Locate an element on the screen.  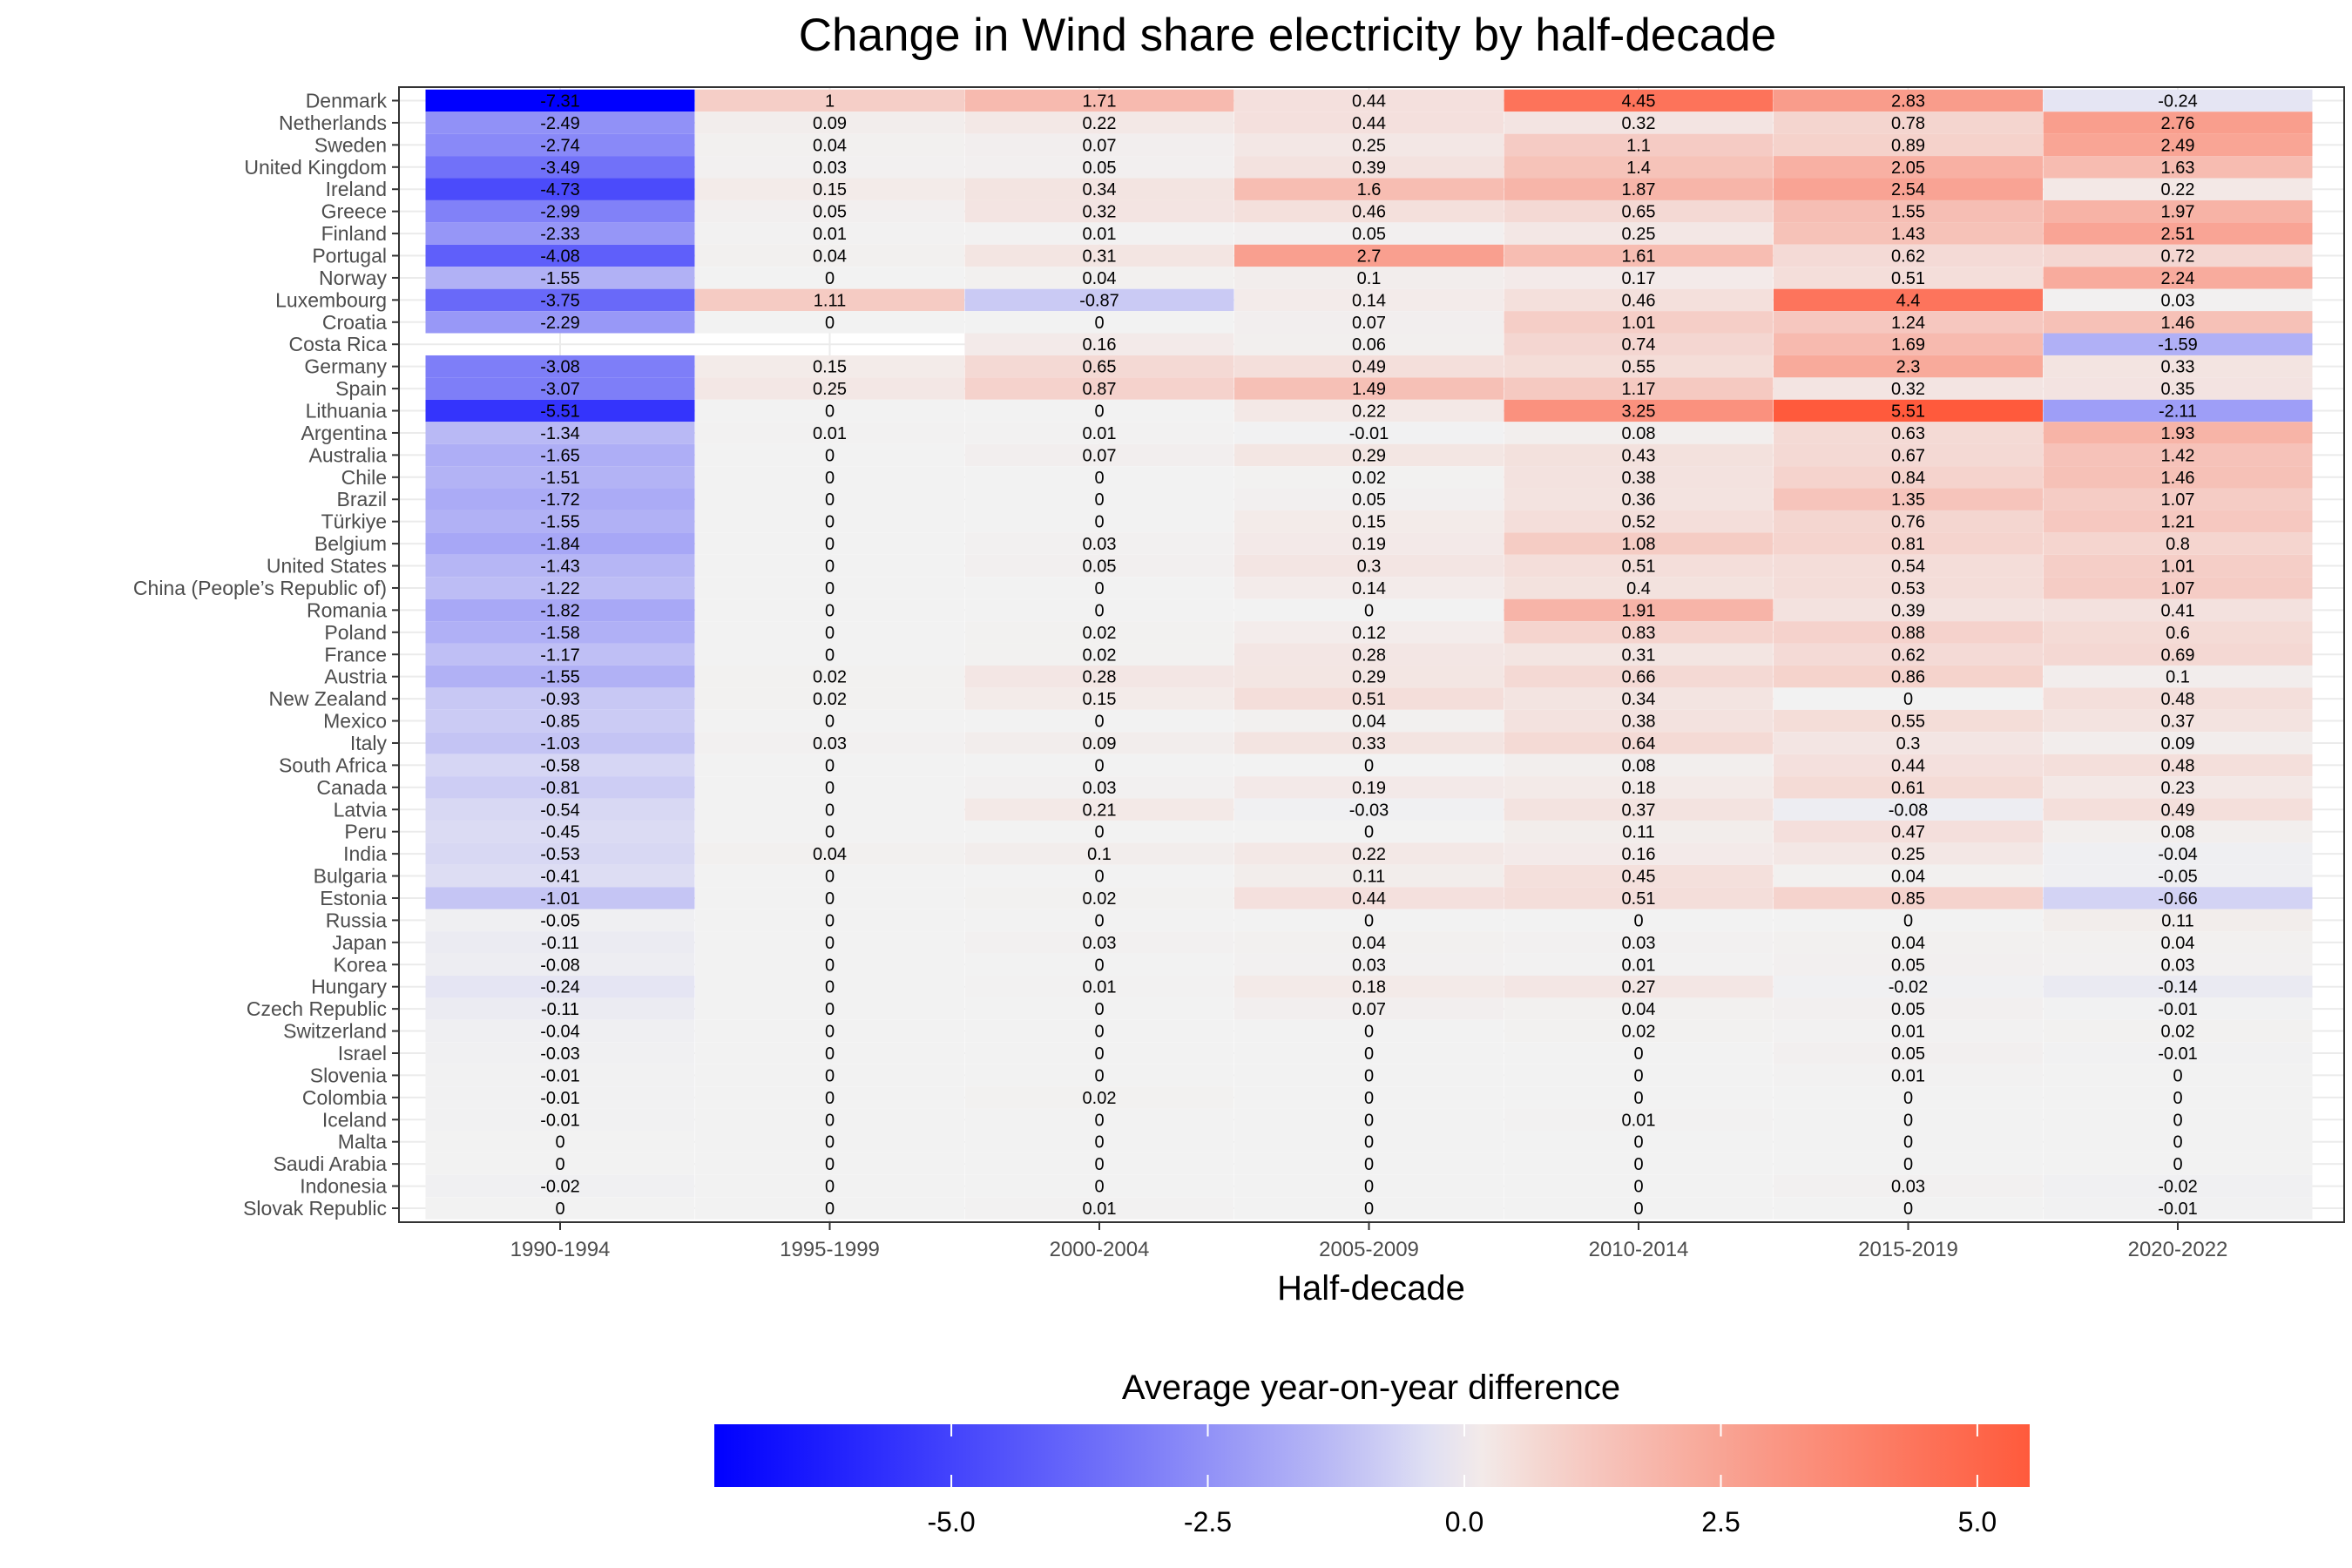
cell-value-label: 1.61 is located at coordinates (1639, 257).